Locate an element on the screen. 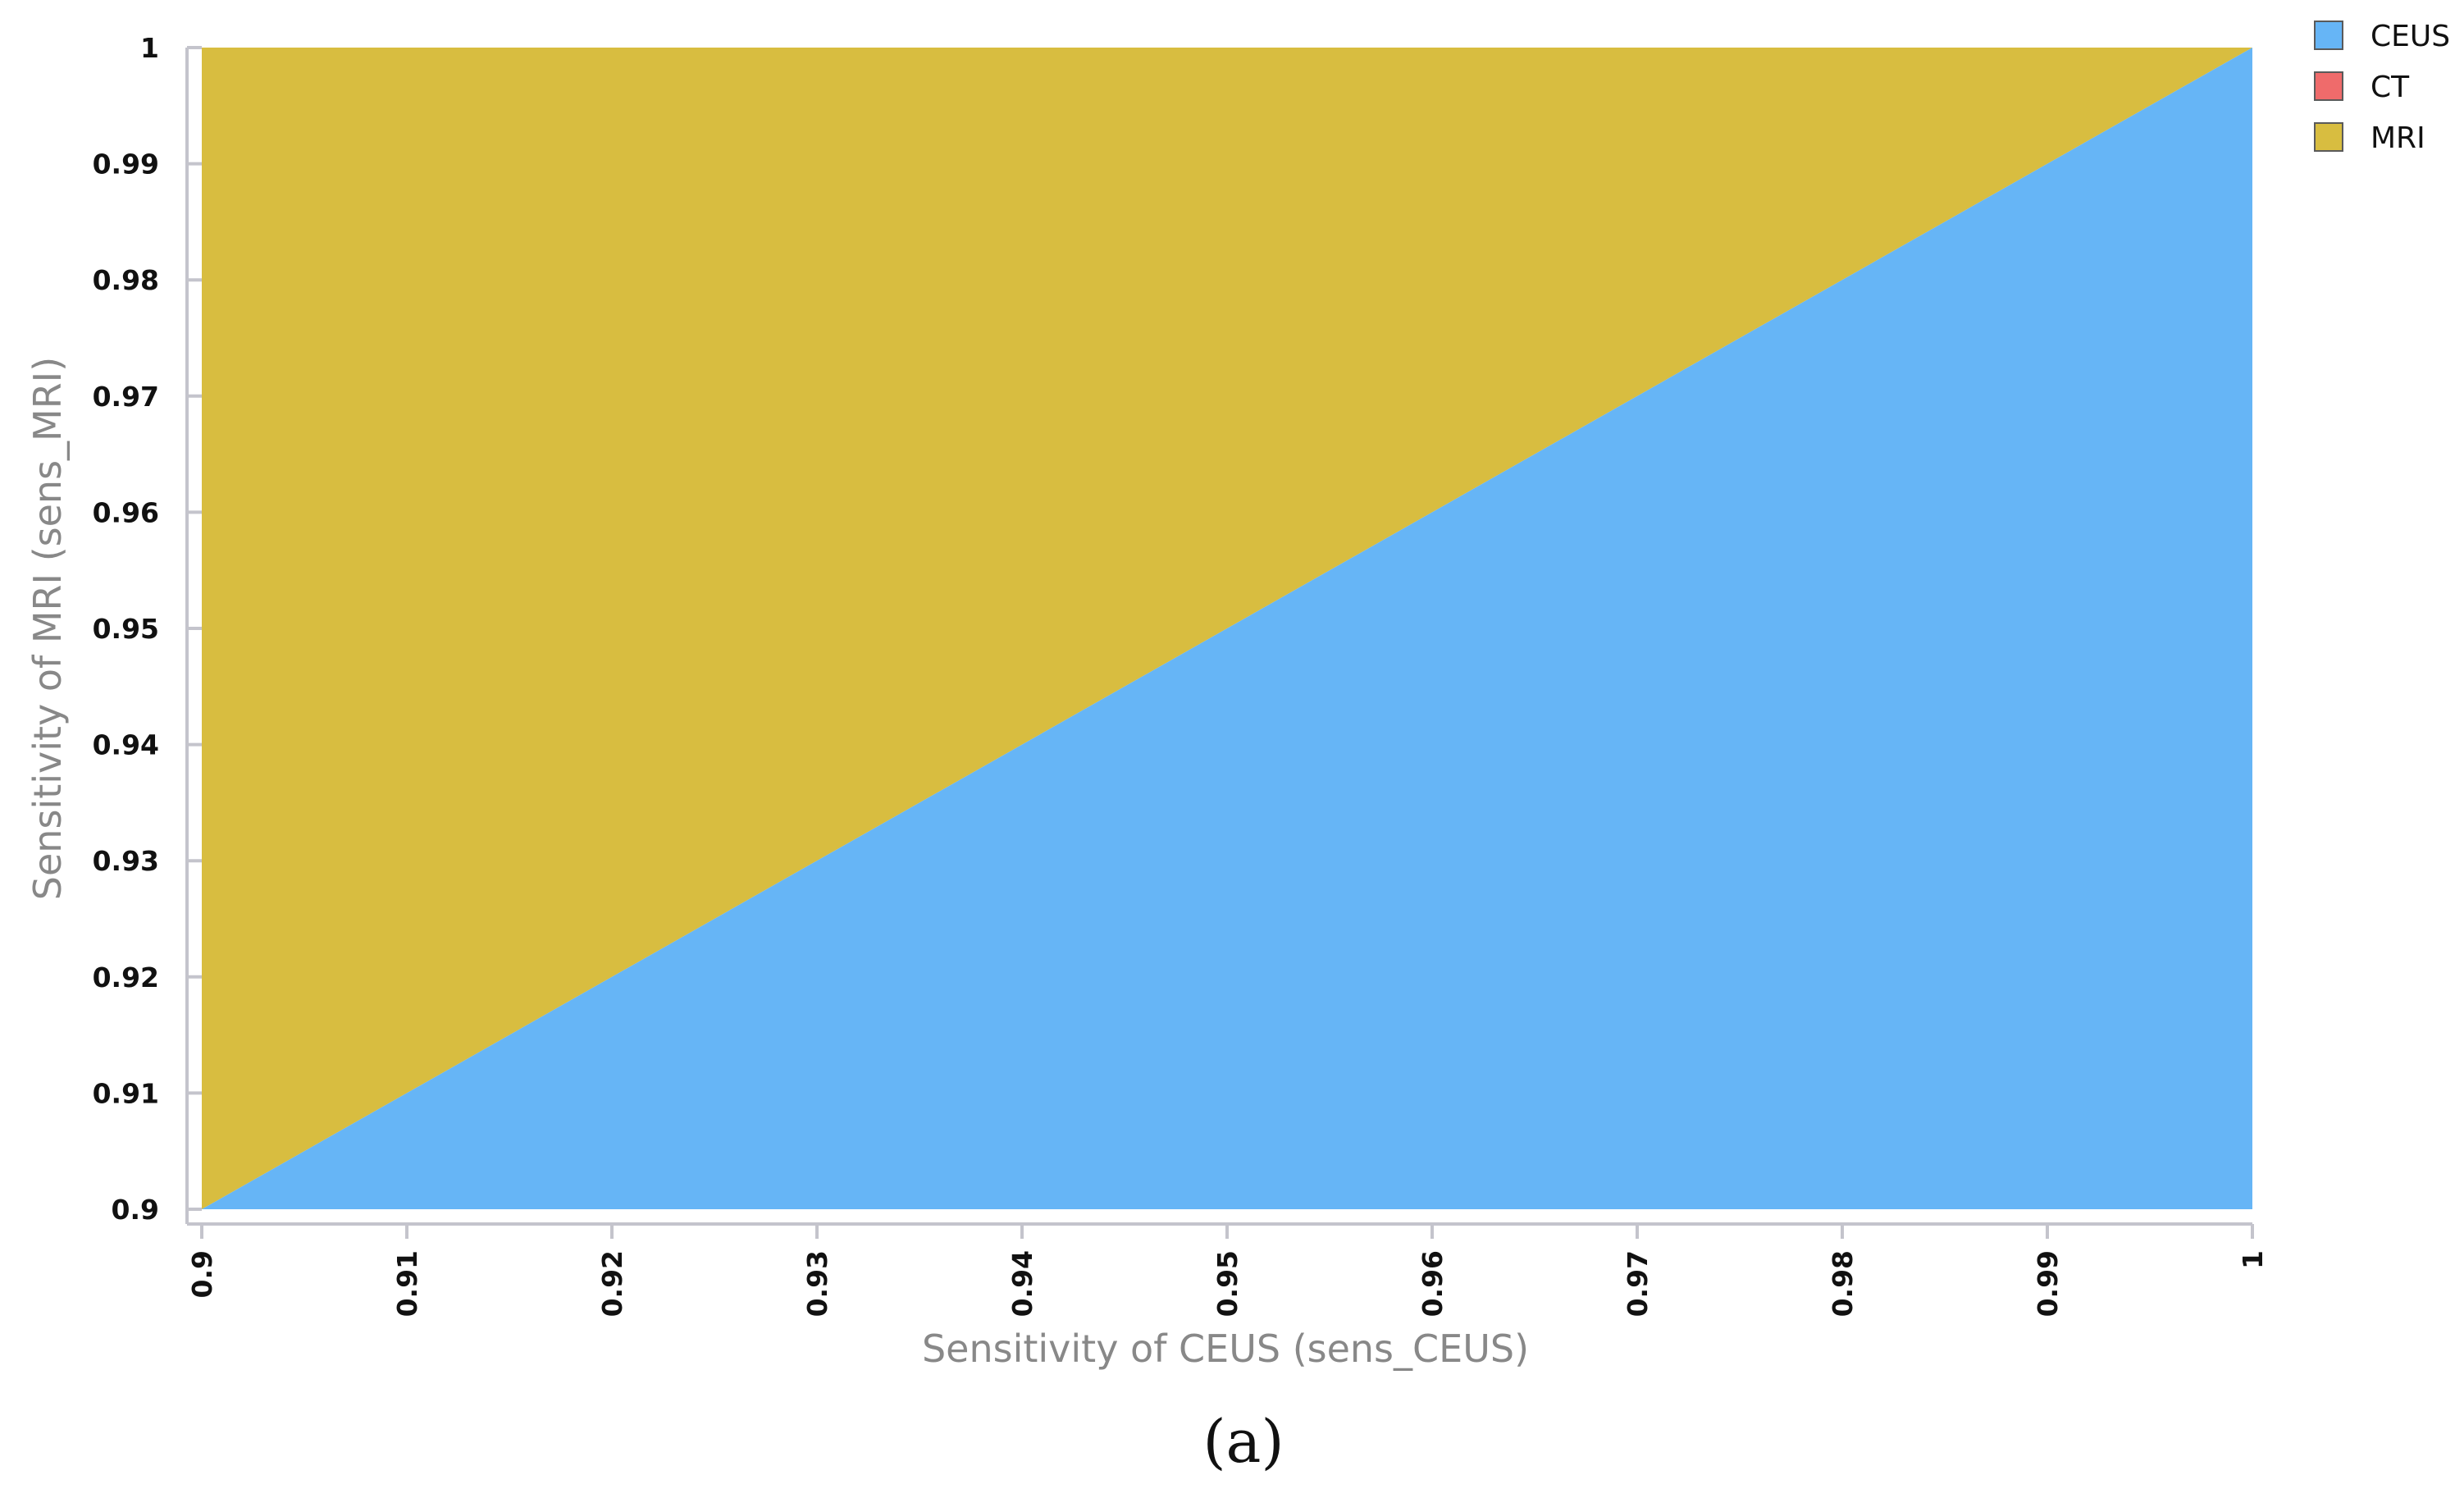 This screenshot has height=1498, width=2464. x-tick-label: 1 is located at coordinates (2253, 1259).